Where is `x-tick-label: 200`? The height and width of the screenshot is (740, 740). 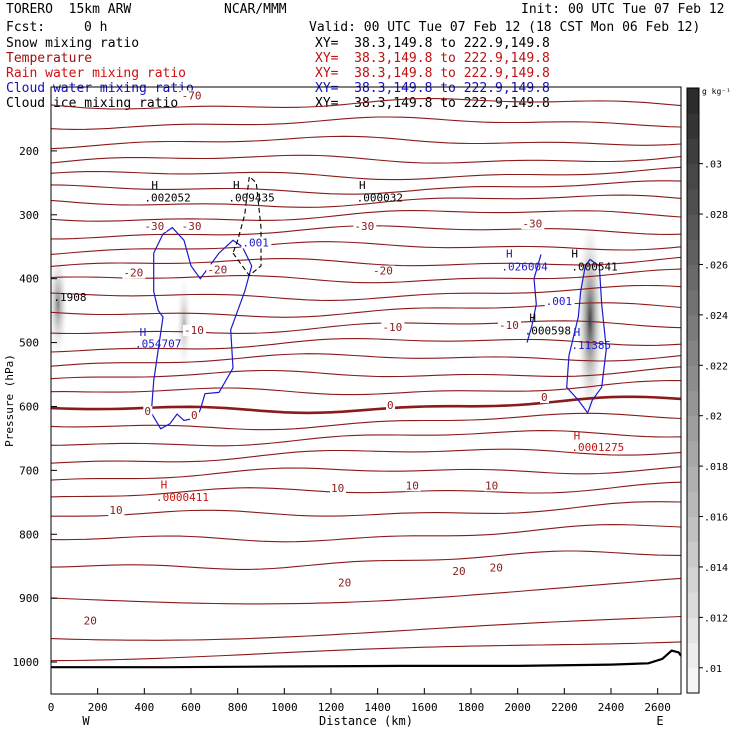 x-tick-label: 200 is located at coordinates (98, 707).